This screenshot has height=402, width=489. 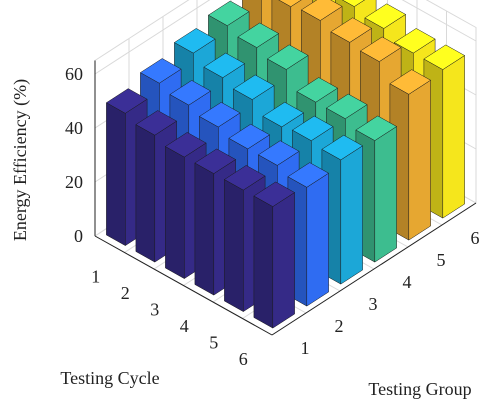 What do you see at coordinates (74, 128) in the screenshot?
I see `z-tick-label: 40` at bounding box center [74, 128].